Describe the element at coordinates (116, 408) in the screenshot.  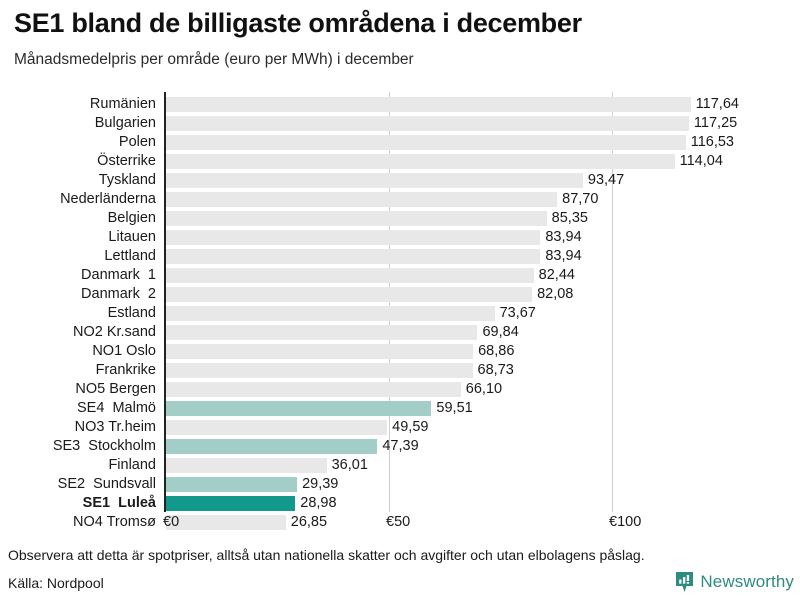
I see `bar-category-label: SE4 Malmö` at that location.